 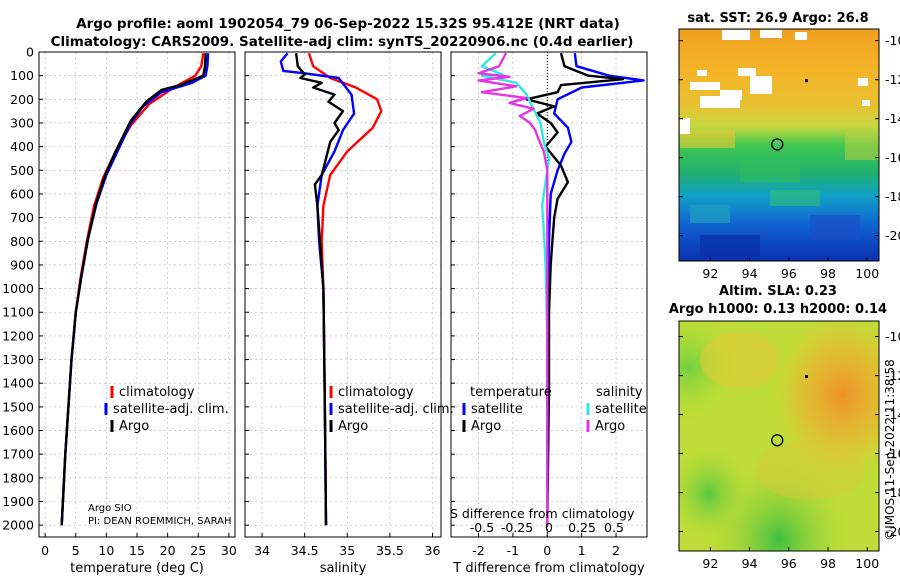 What do you see at coordinates (433, 550) in the screenshot?
I see `x-tick-label: 36` at bounding box center [433, 550].